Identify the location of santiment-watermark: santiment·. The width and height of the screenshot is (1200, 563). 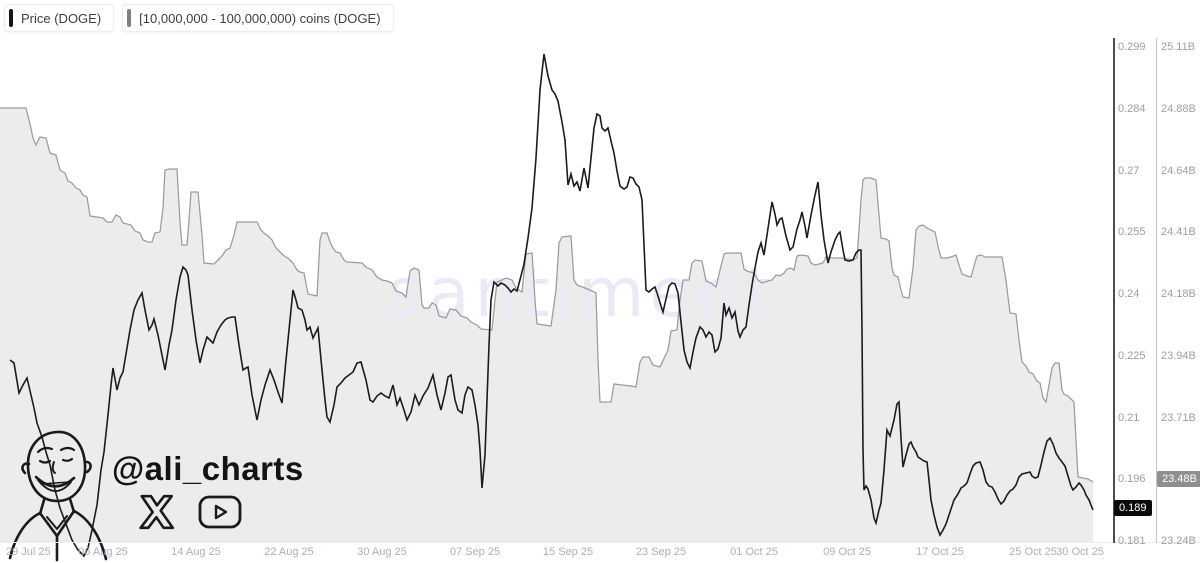
(594, 293).